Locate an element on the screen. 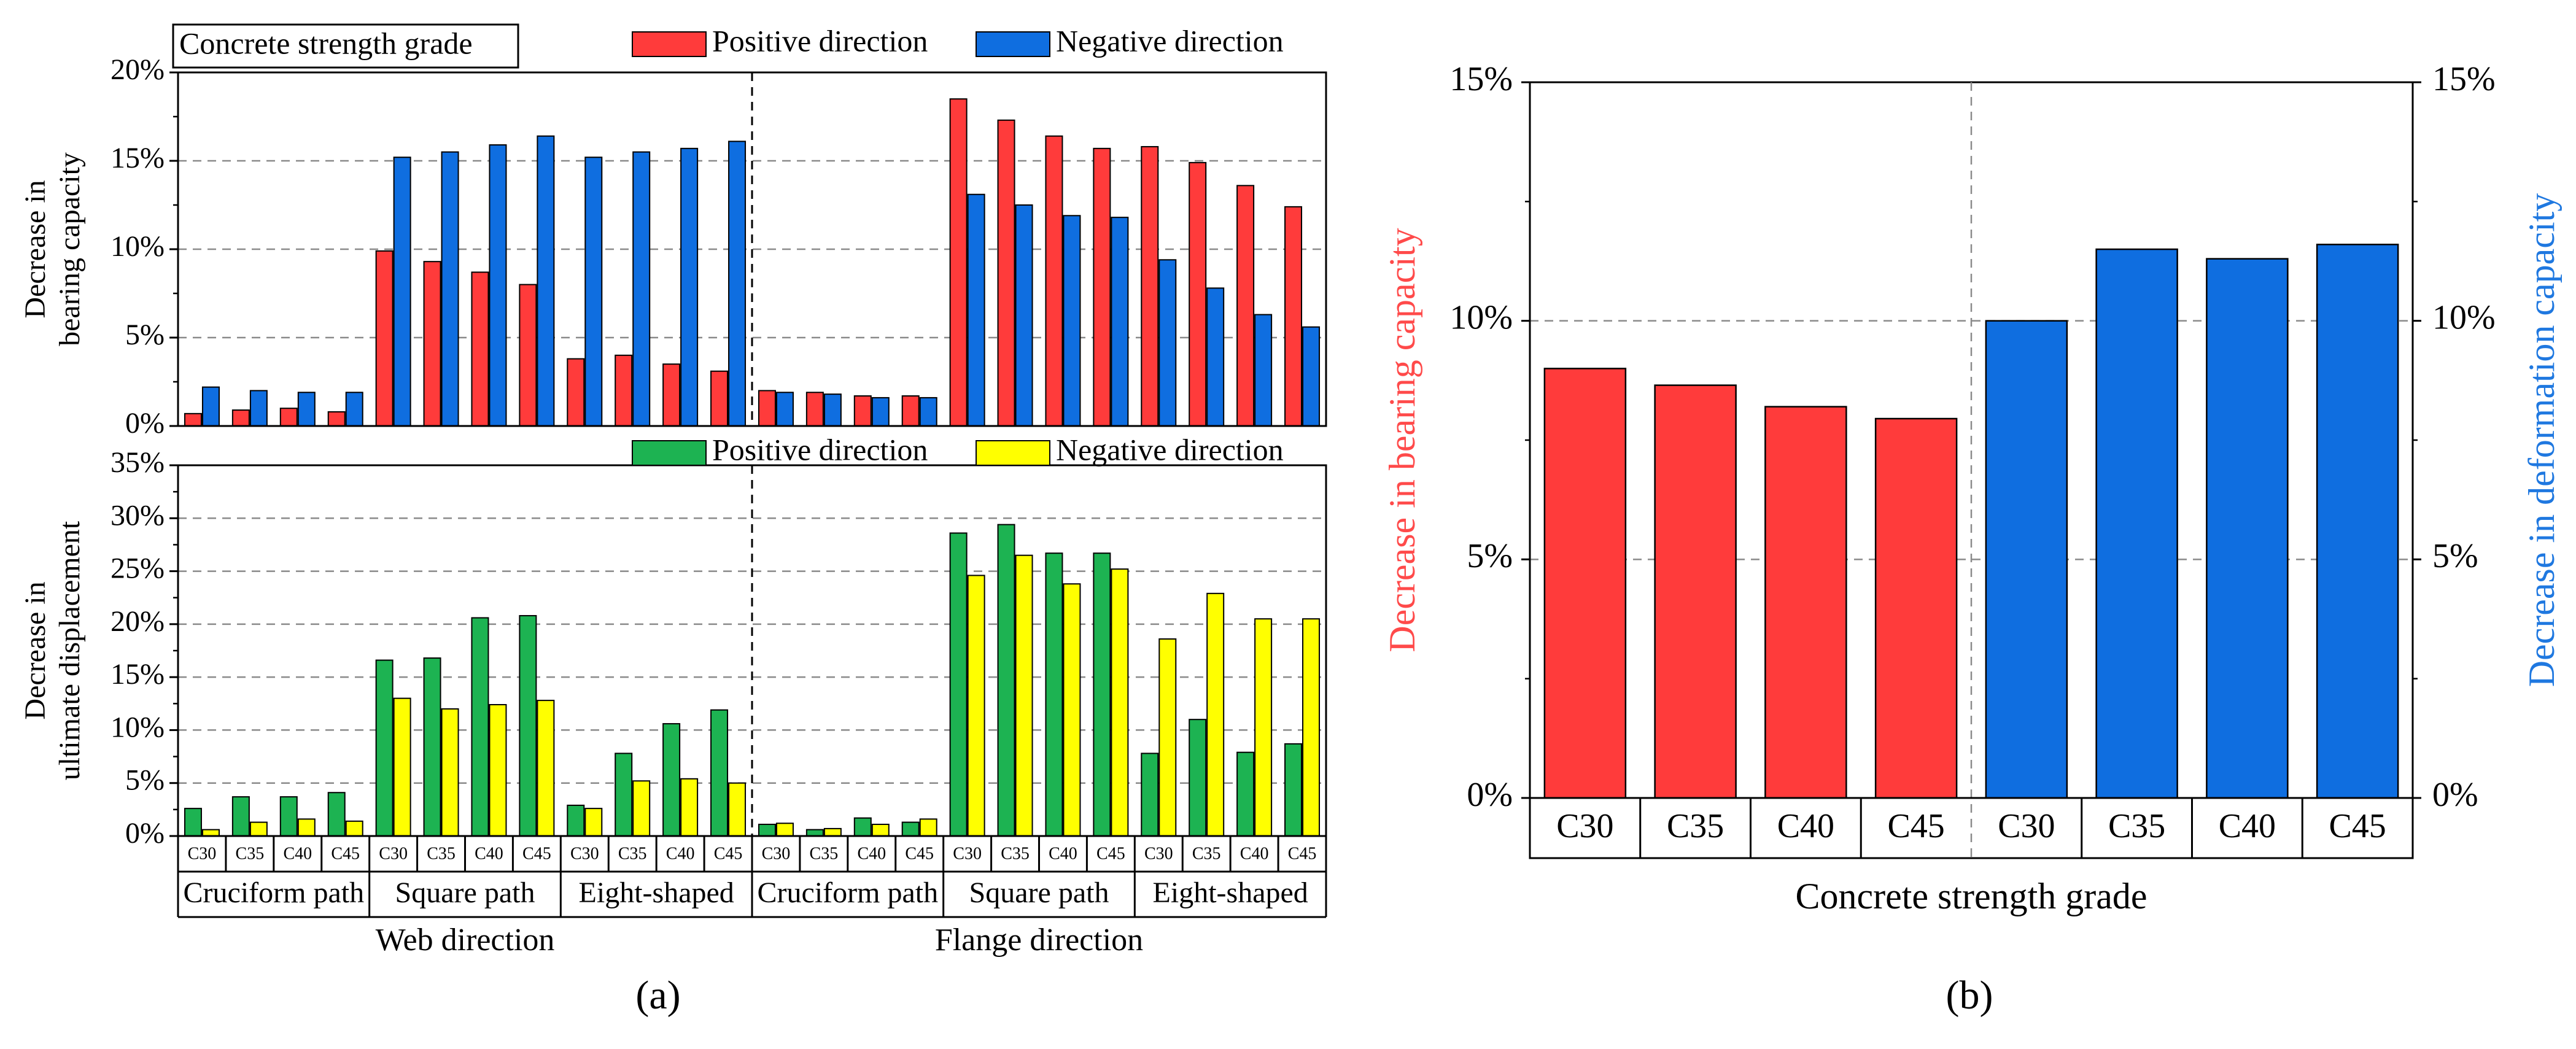  b-ylabel-right: Decrease in deformation capacity is located at coordinates (2541, 440).